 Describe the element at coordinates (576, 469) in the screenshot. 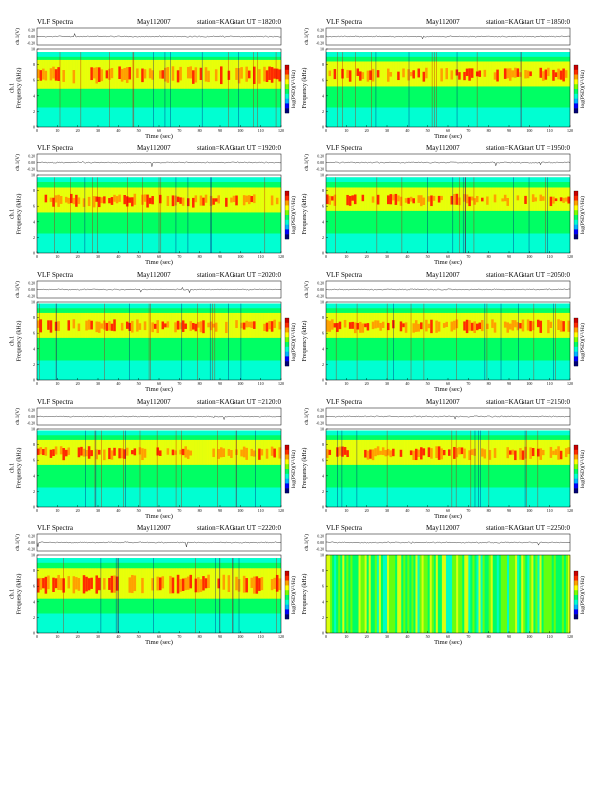

I see `colorbar-frame` at that location.